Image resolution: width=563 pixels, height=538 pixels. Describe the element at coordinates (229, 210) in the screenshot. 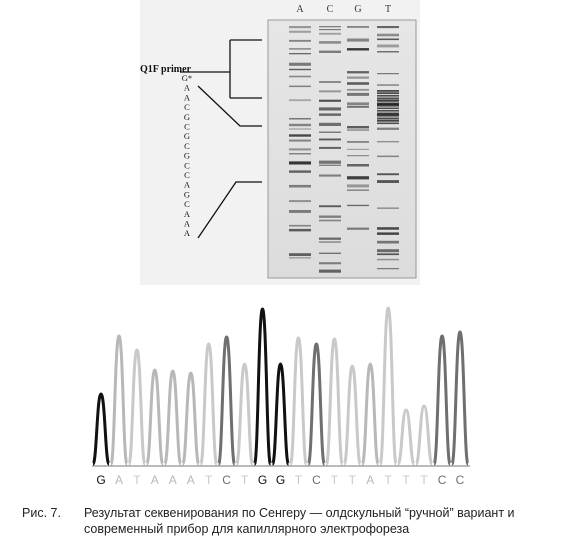

I see `sequence-bottom-pointer` at that location.